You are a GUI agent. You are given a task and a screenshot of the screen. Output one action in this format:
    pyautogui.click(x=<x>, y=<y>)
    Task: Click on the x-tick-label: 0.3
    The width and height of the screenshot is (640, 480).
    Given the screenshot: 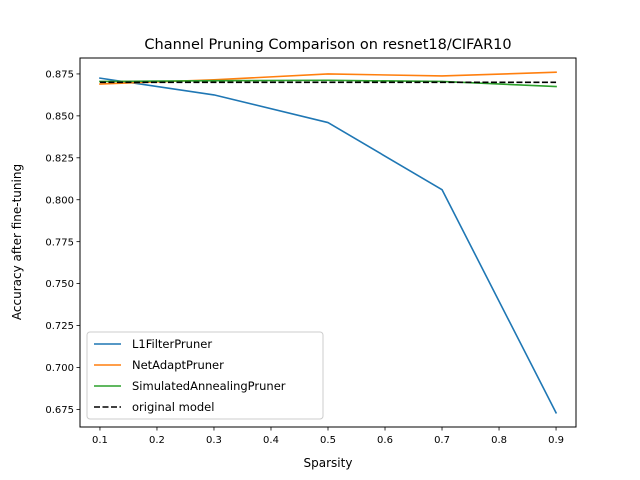 What is the action you would take?
    pyautogui.click(x=214, y=440)
    